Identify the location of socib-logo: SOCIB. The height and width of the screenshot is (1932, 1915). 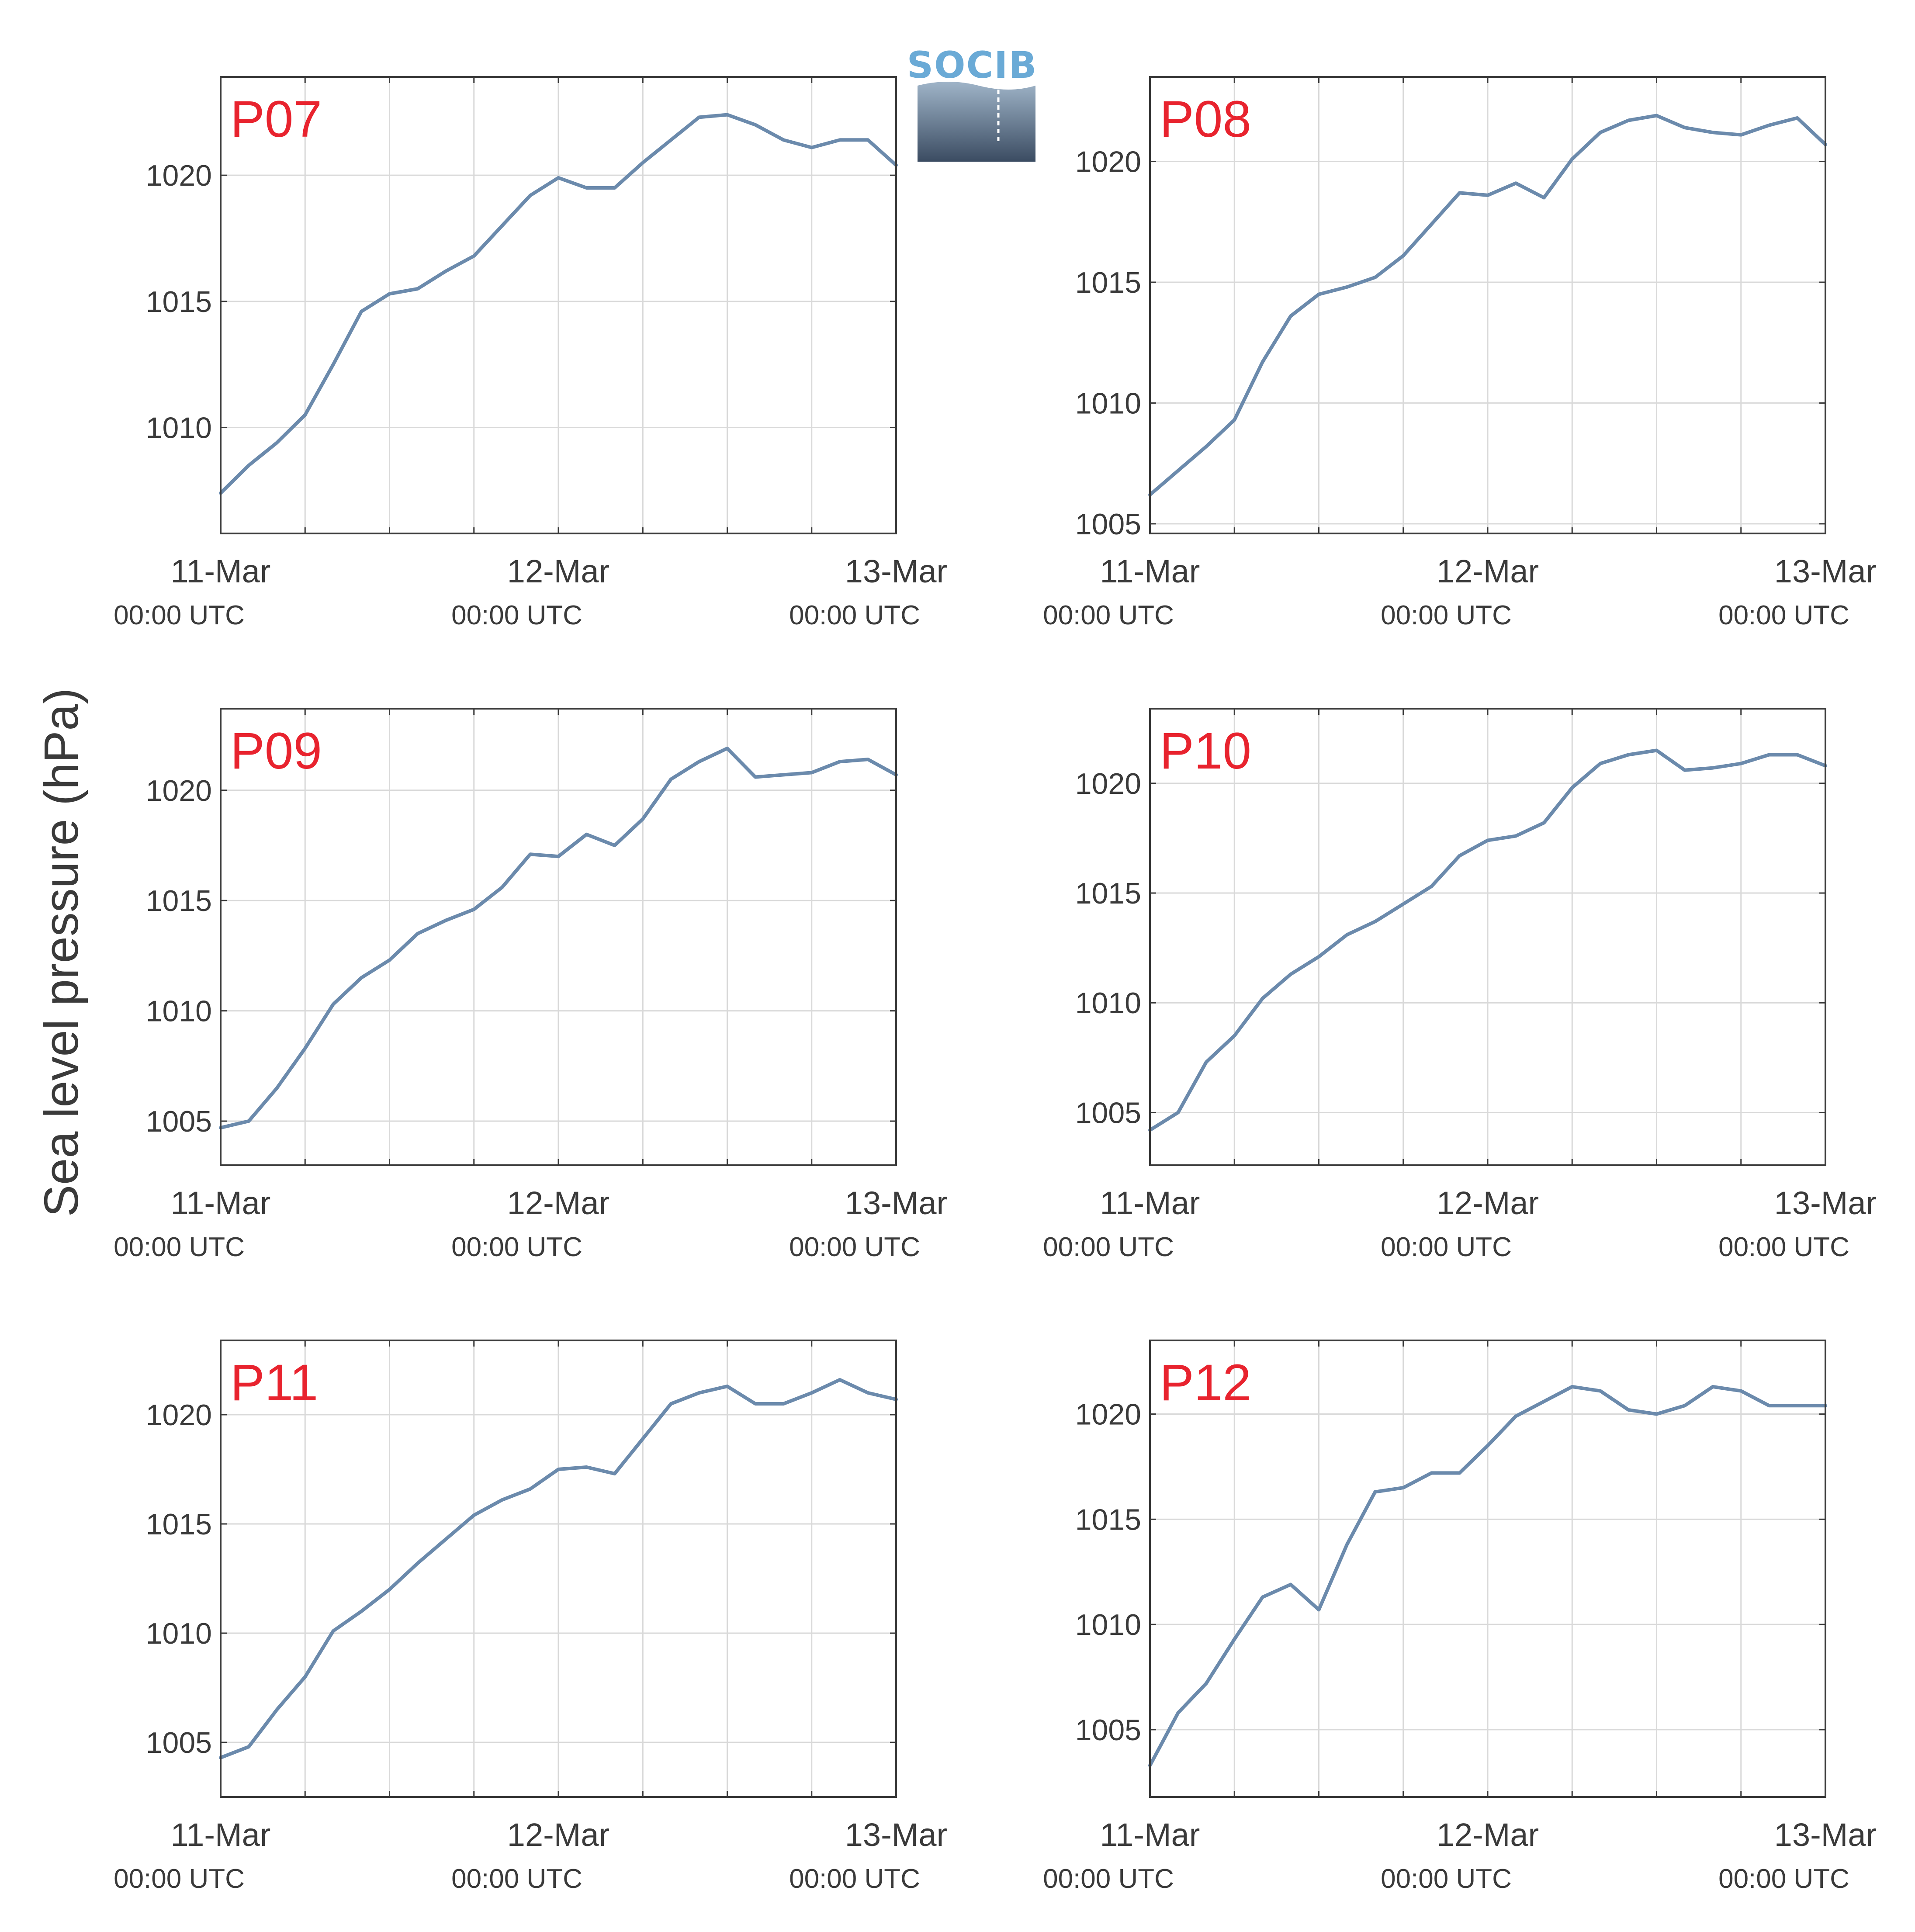
(973, 103).